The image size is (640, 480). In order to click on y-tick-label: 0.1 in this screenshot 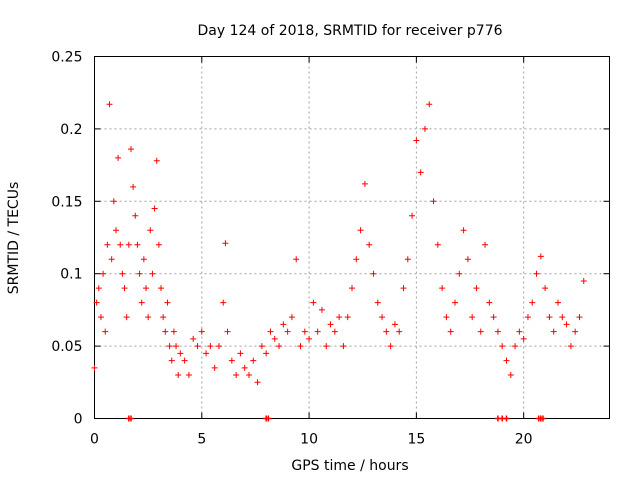, I will do `click(71, 275)`.